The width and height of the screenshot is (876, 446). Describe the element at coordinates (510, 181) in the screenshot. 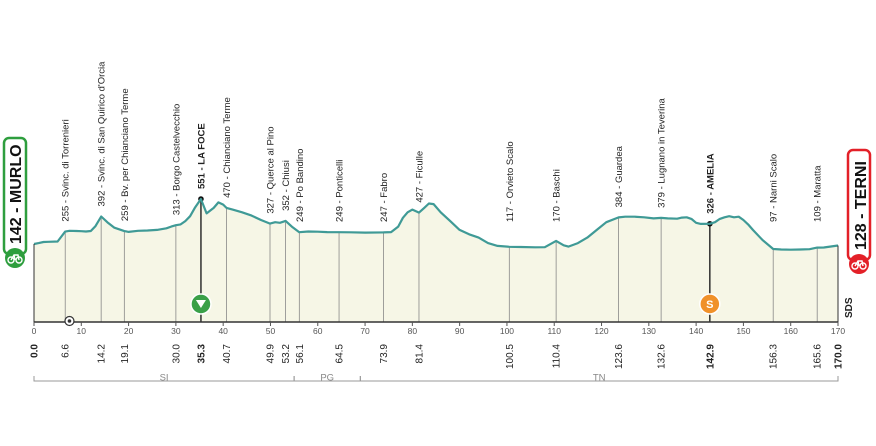

I see `place-label: 117 - Orvieto Scalo` at that location.